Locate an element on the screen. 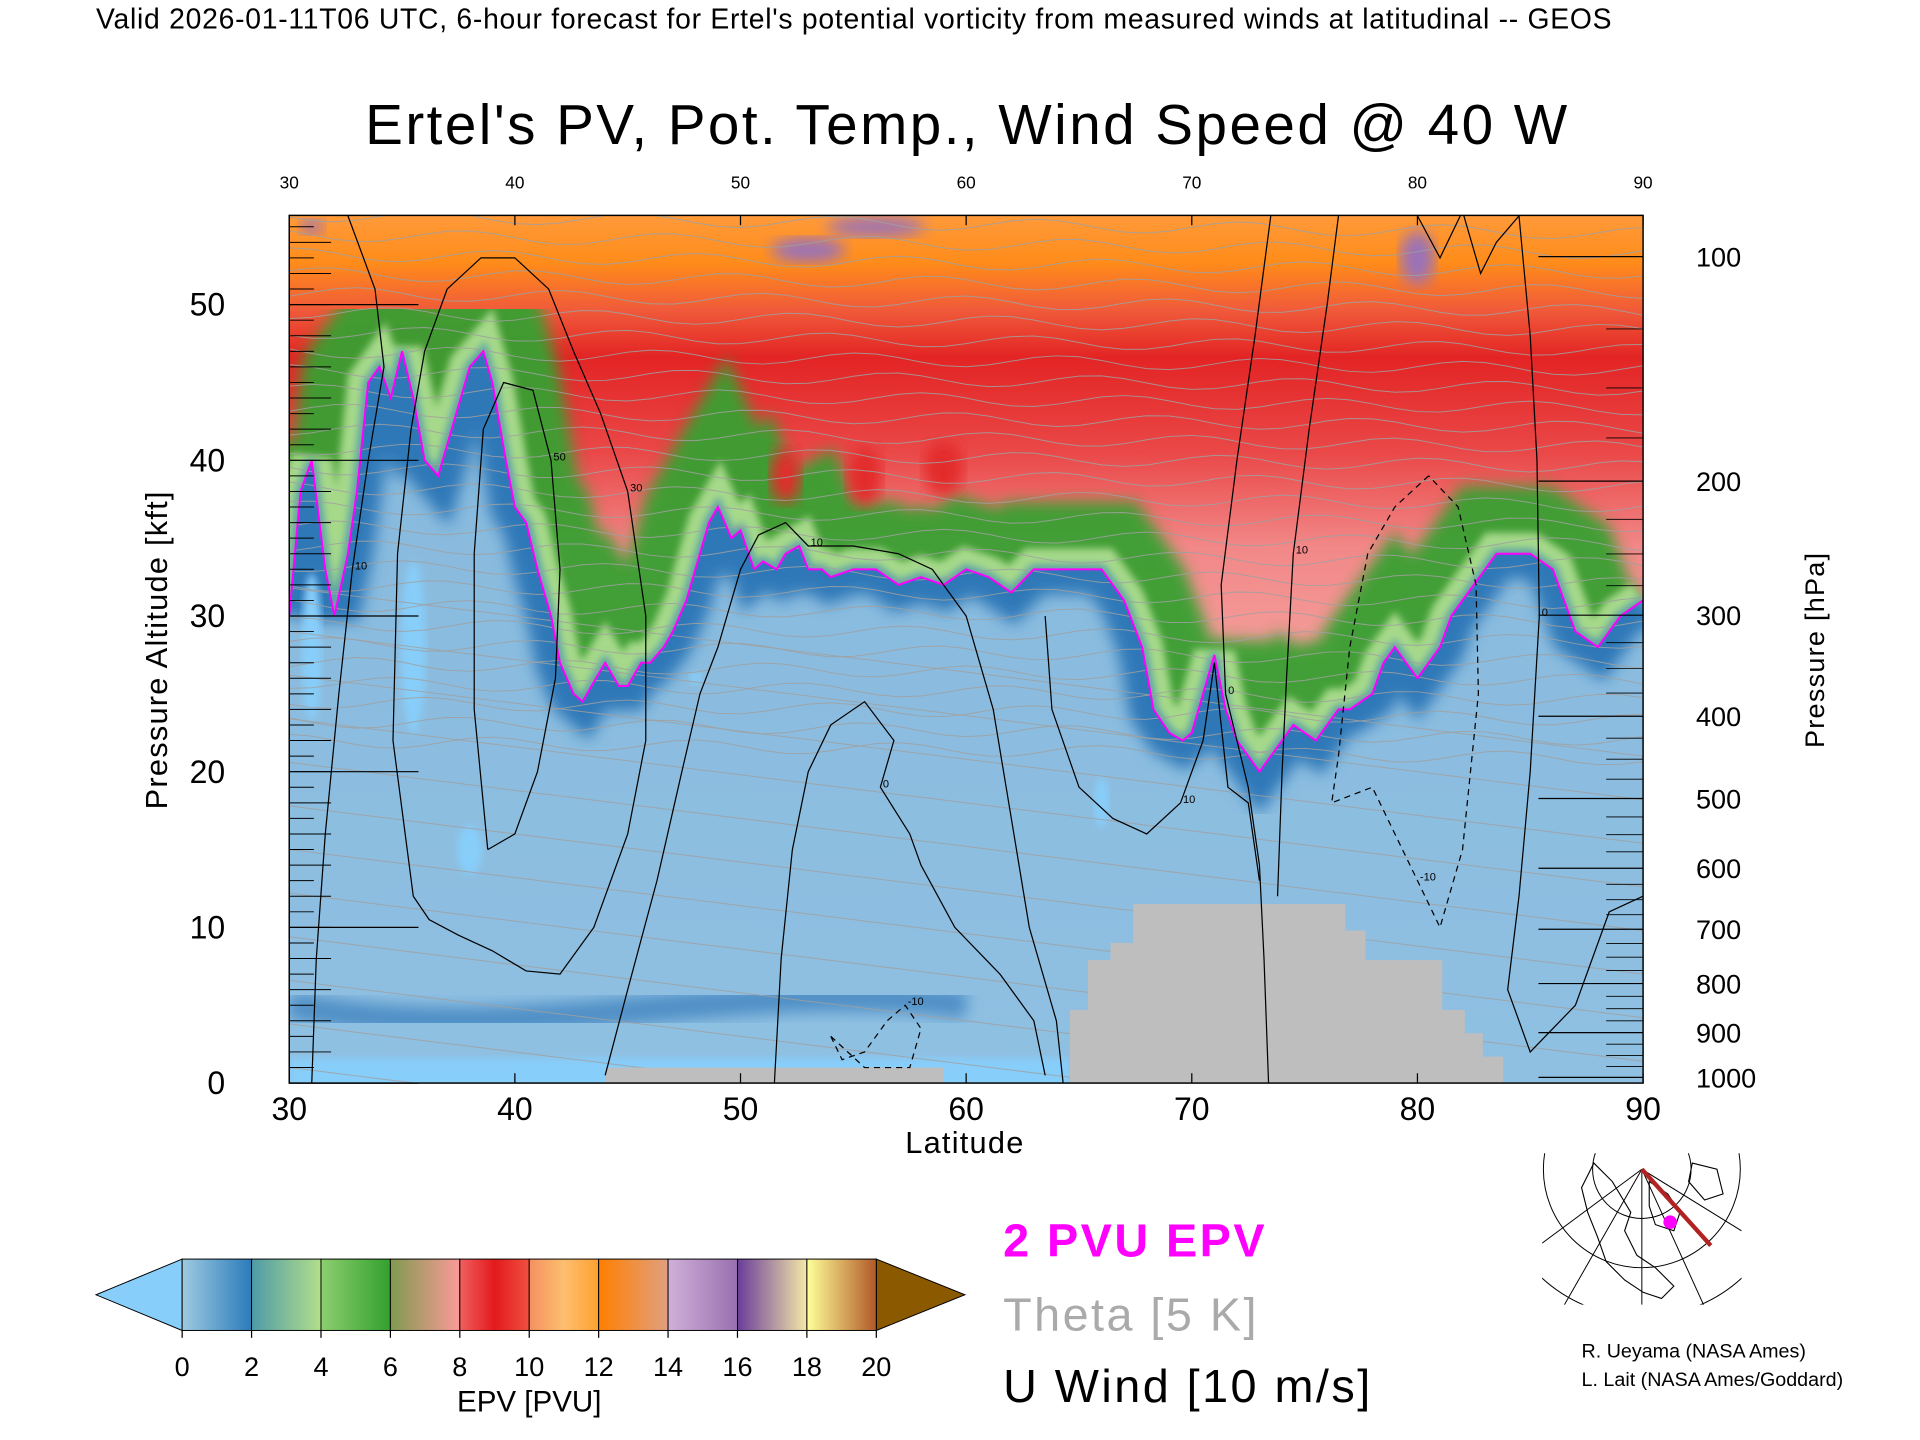  x-tick-label: 80 is located at coordinates (1418, 1109).